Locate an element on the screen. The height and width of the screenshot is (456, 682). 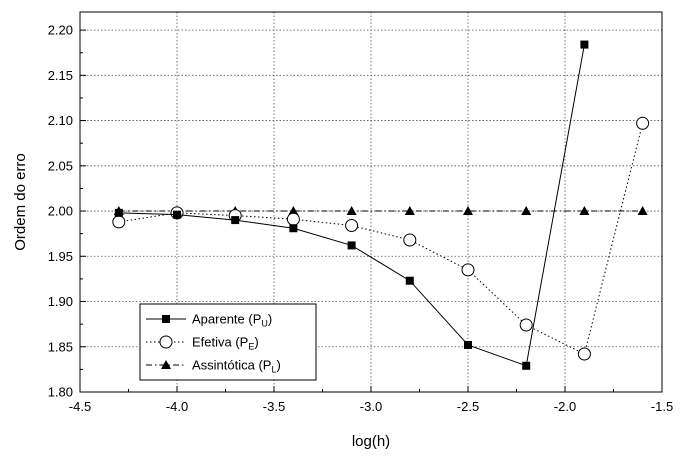
legend-label-text: Assintótica (P is located at coordinates (231, 365).